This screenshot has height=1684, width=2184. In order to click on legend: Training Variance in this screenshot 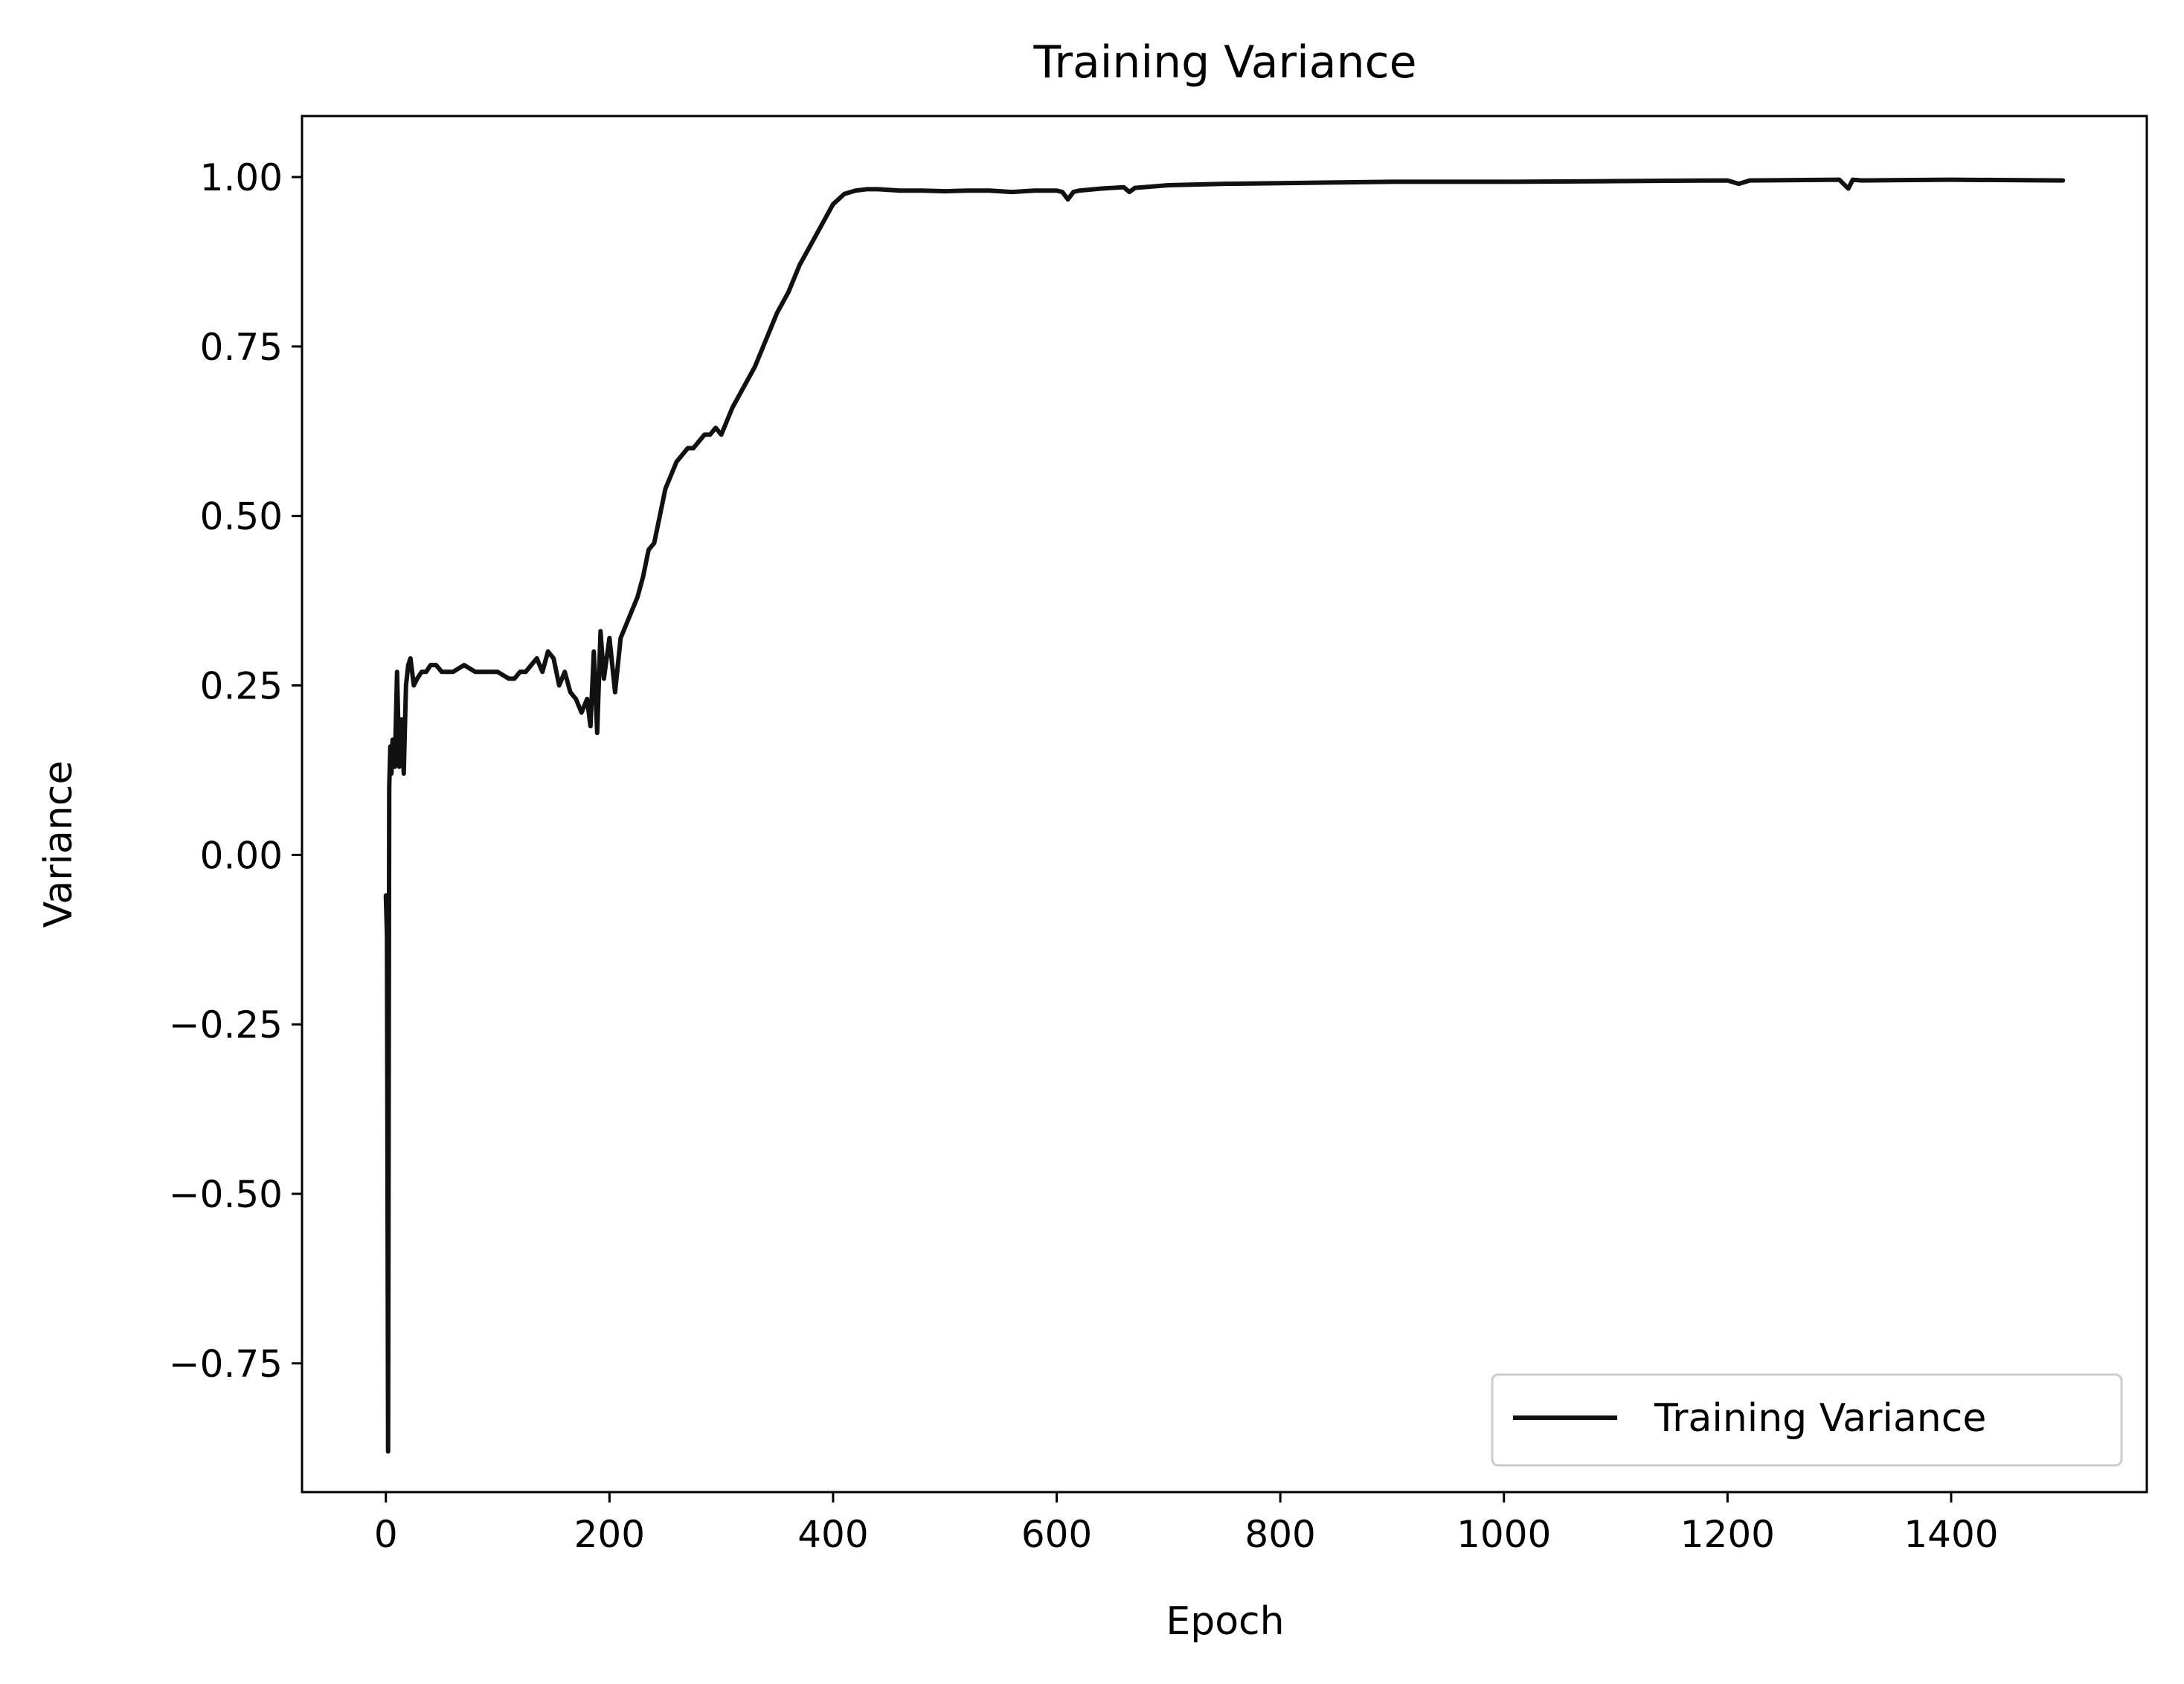, I will do `click(1807, 1420)`.